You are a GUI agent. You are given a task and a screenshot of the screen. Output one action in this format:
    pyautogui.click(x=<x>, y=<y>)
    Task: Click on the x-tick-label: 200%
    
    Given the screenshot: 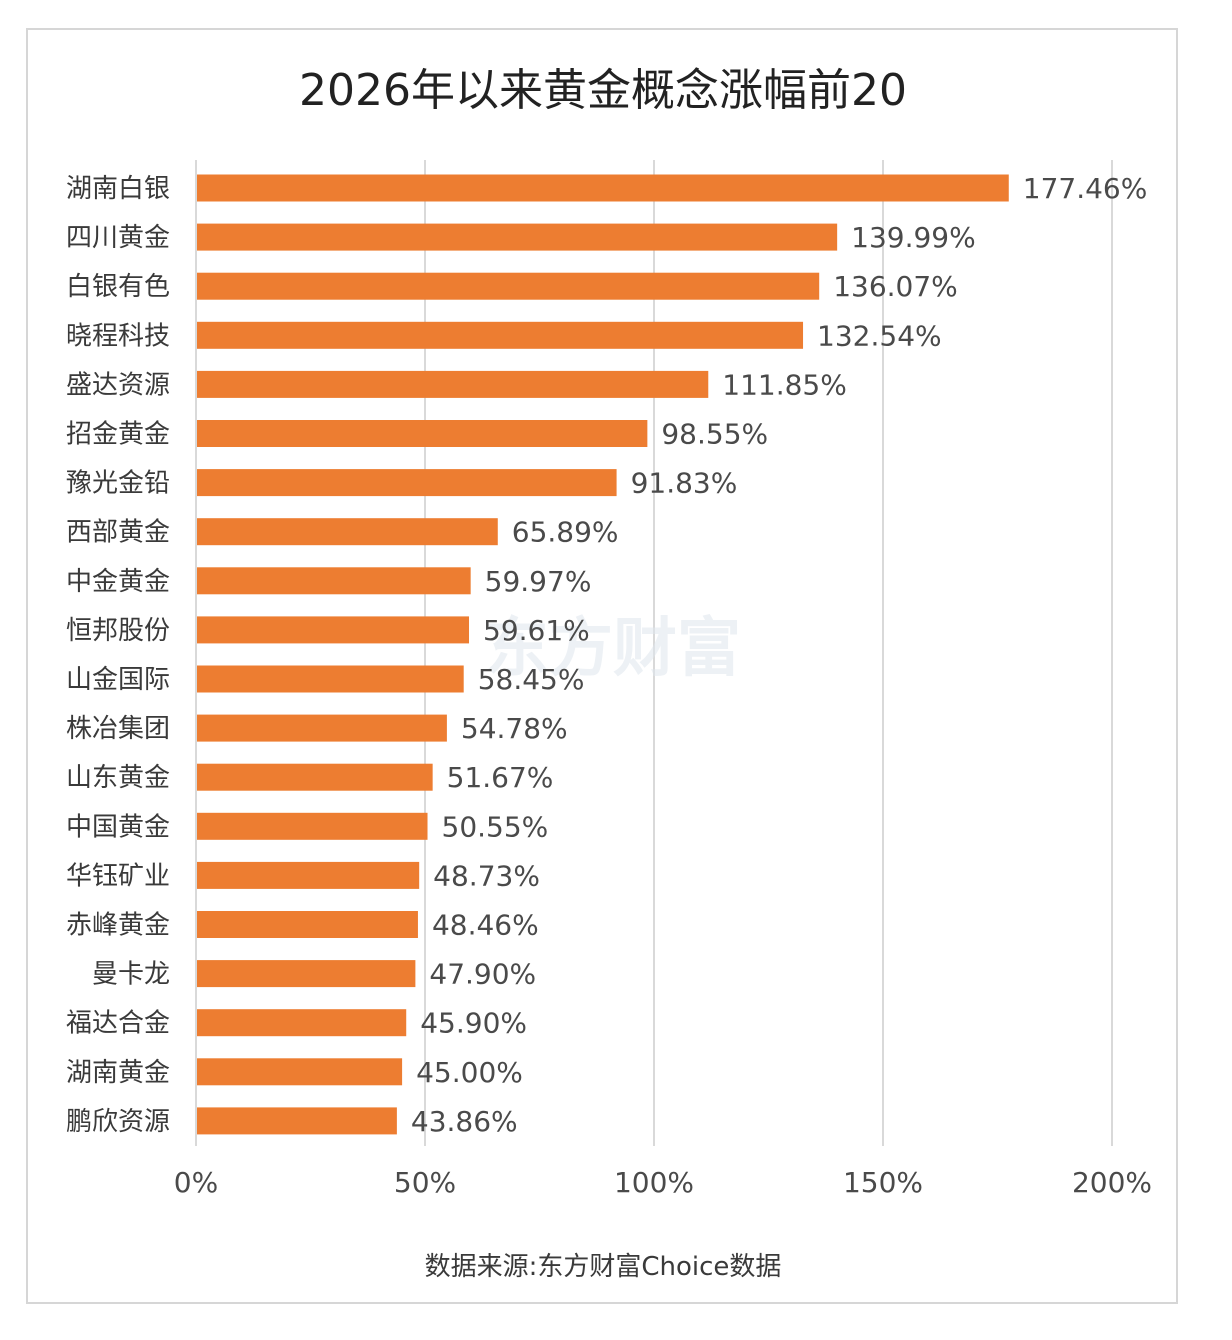 What is the action you would take?
    pyautogui.click(x=1112, y=1182)
    